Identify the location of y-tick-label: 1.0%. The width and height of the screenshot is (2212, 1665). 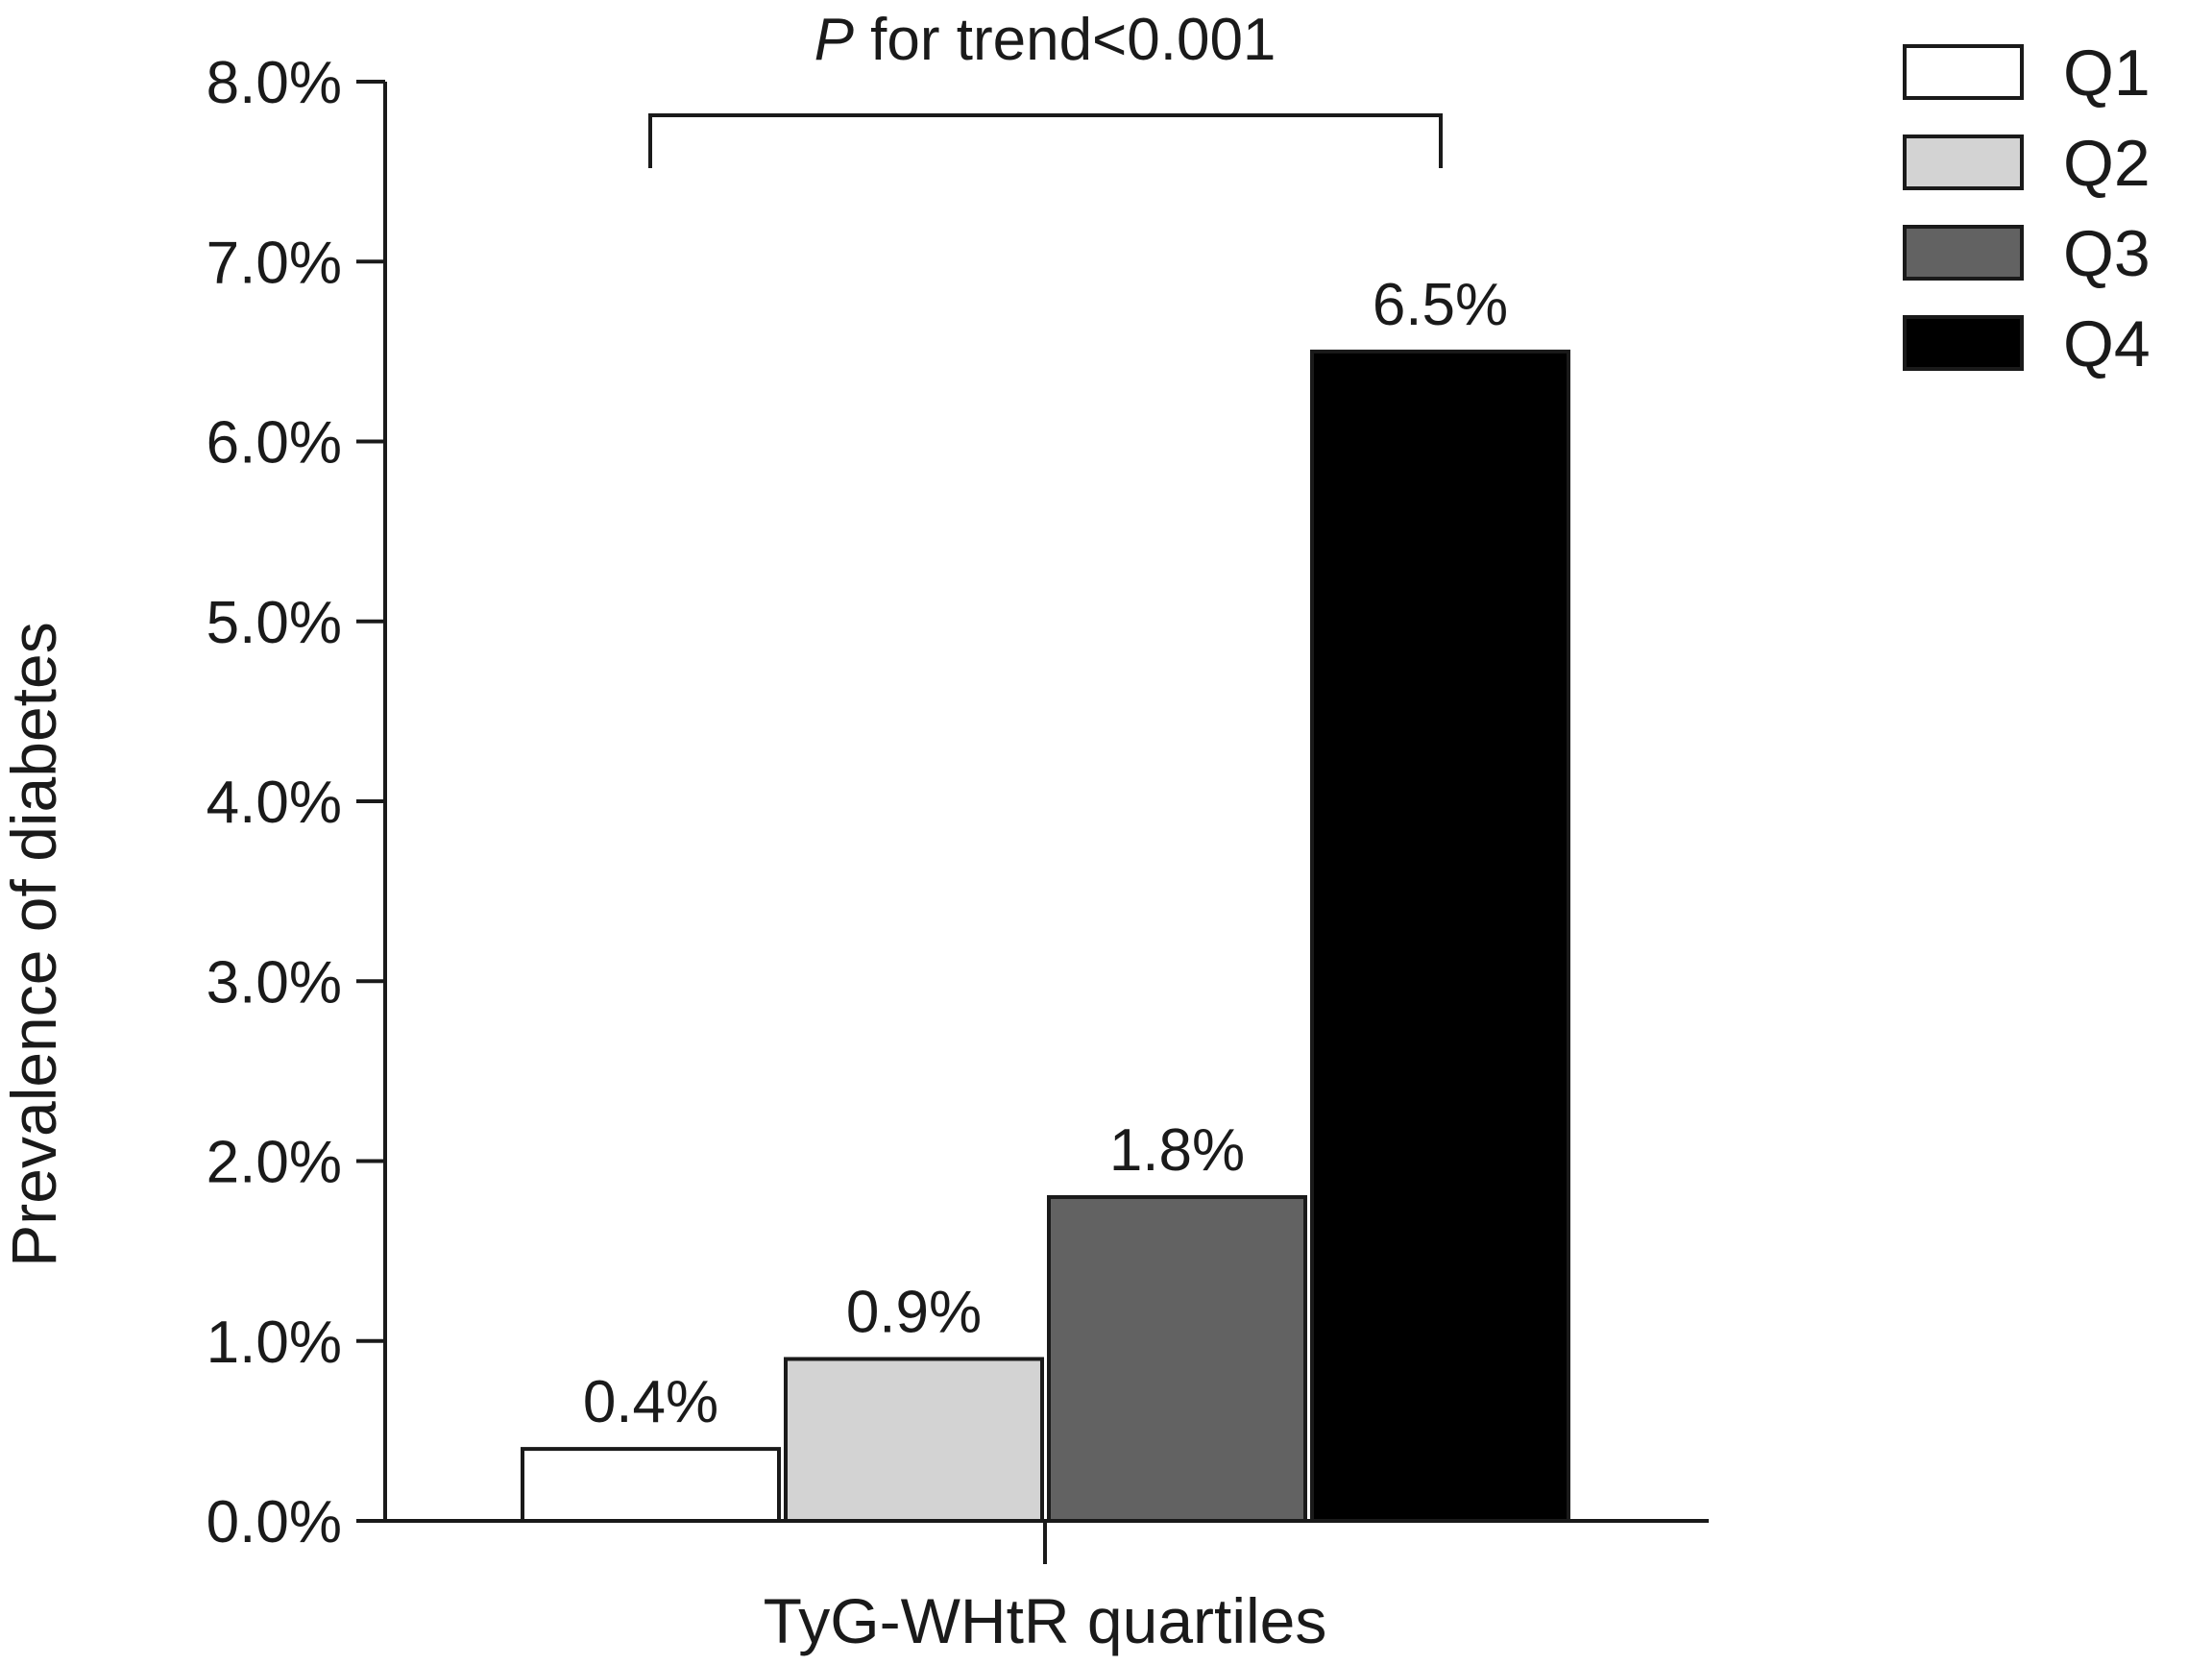
(274, 1343).